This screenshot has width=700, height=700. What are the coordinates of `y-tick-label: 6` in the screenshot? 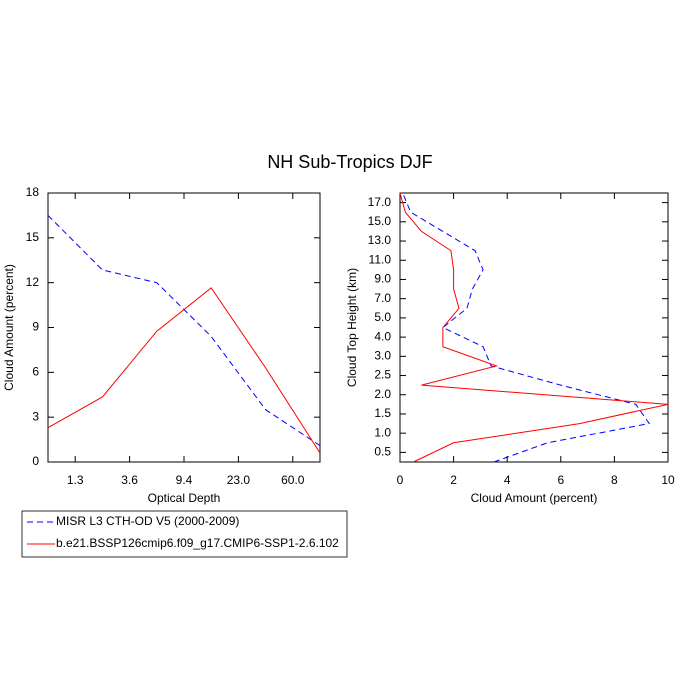 It's located at (35, 372).